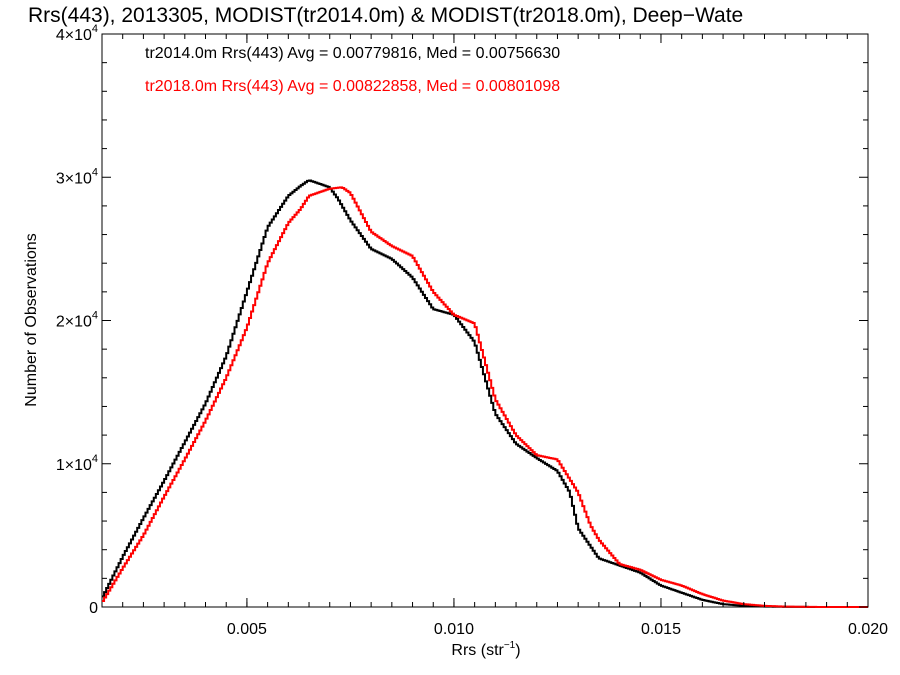 This screenshot has height=675, width=900. What do you see at coordinates (74, 322) in the screenshot?
I see `y-tick-label-mantissa: 2×10` at bounding box center [74, 322].